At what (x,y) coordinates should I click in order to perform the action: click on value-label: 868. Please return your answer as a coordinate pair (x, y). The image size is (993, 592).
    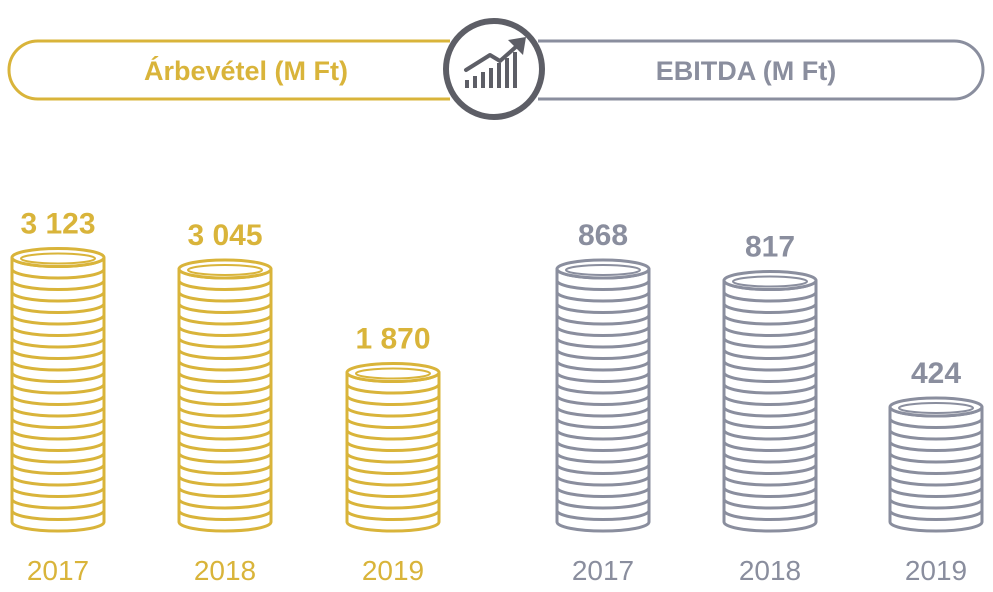
    Looking at the image, I should click on (603, 235).